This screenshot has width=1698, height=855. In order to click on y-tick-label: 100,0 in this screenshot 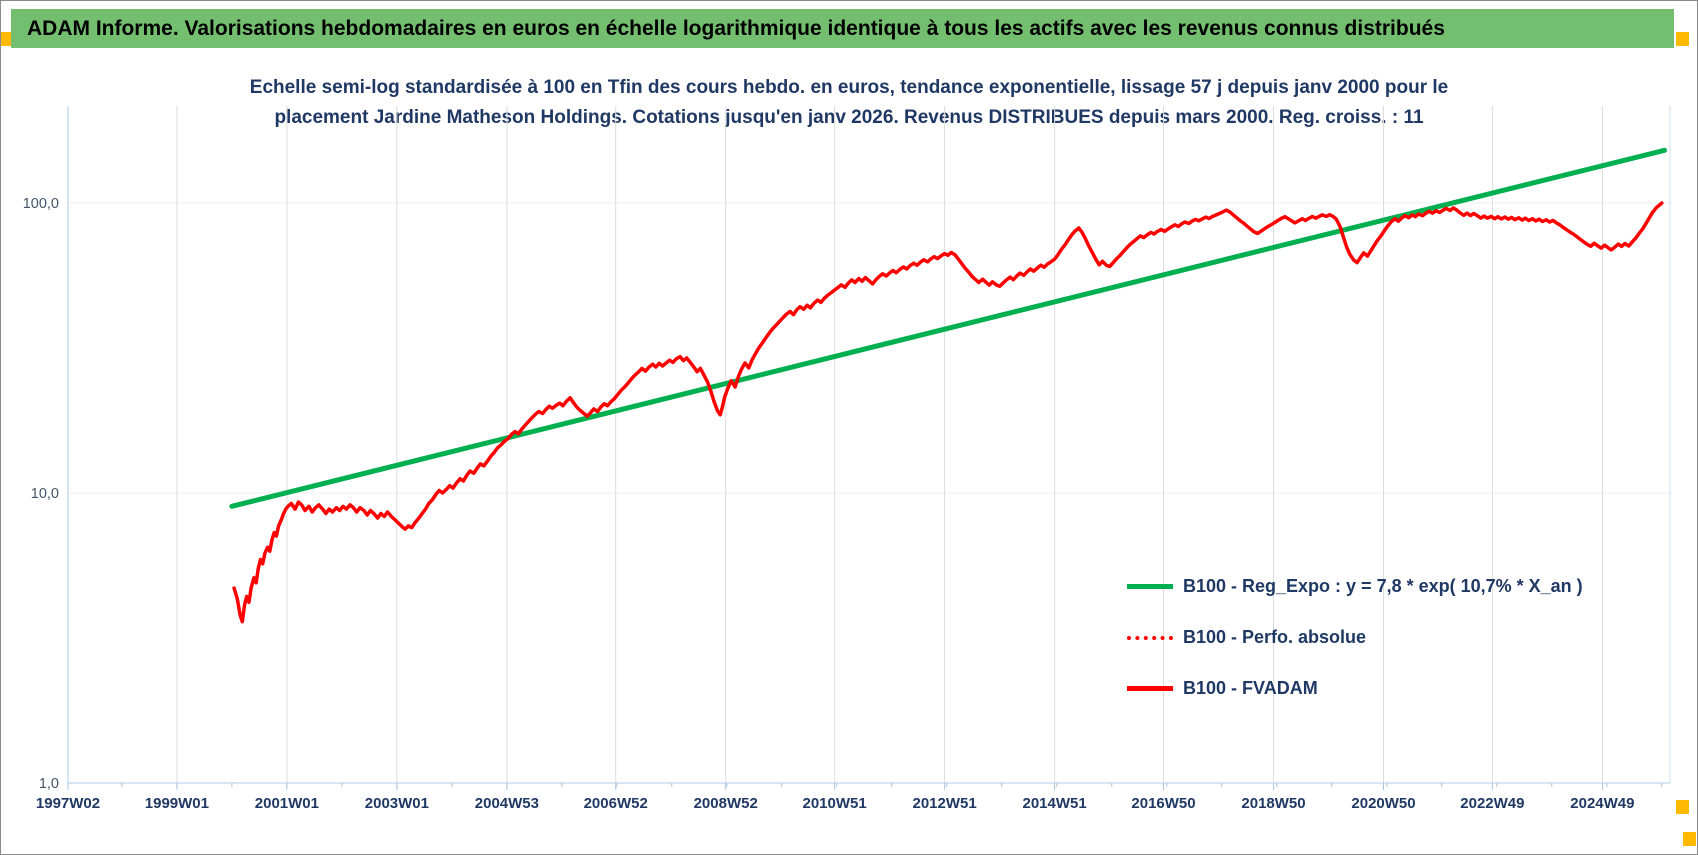, I will do `click(41, 204)`.